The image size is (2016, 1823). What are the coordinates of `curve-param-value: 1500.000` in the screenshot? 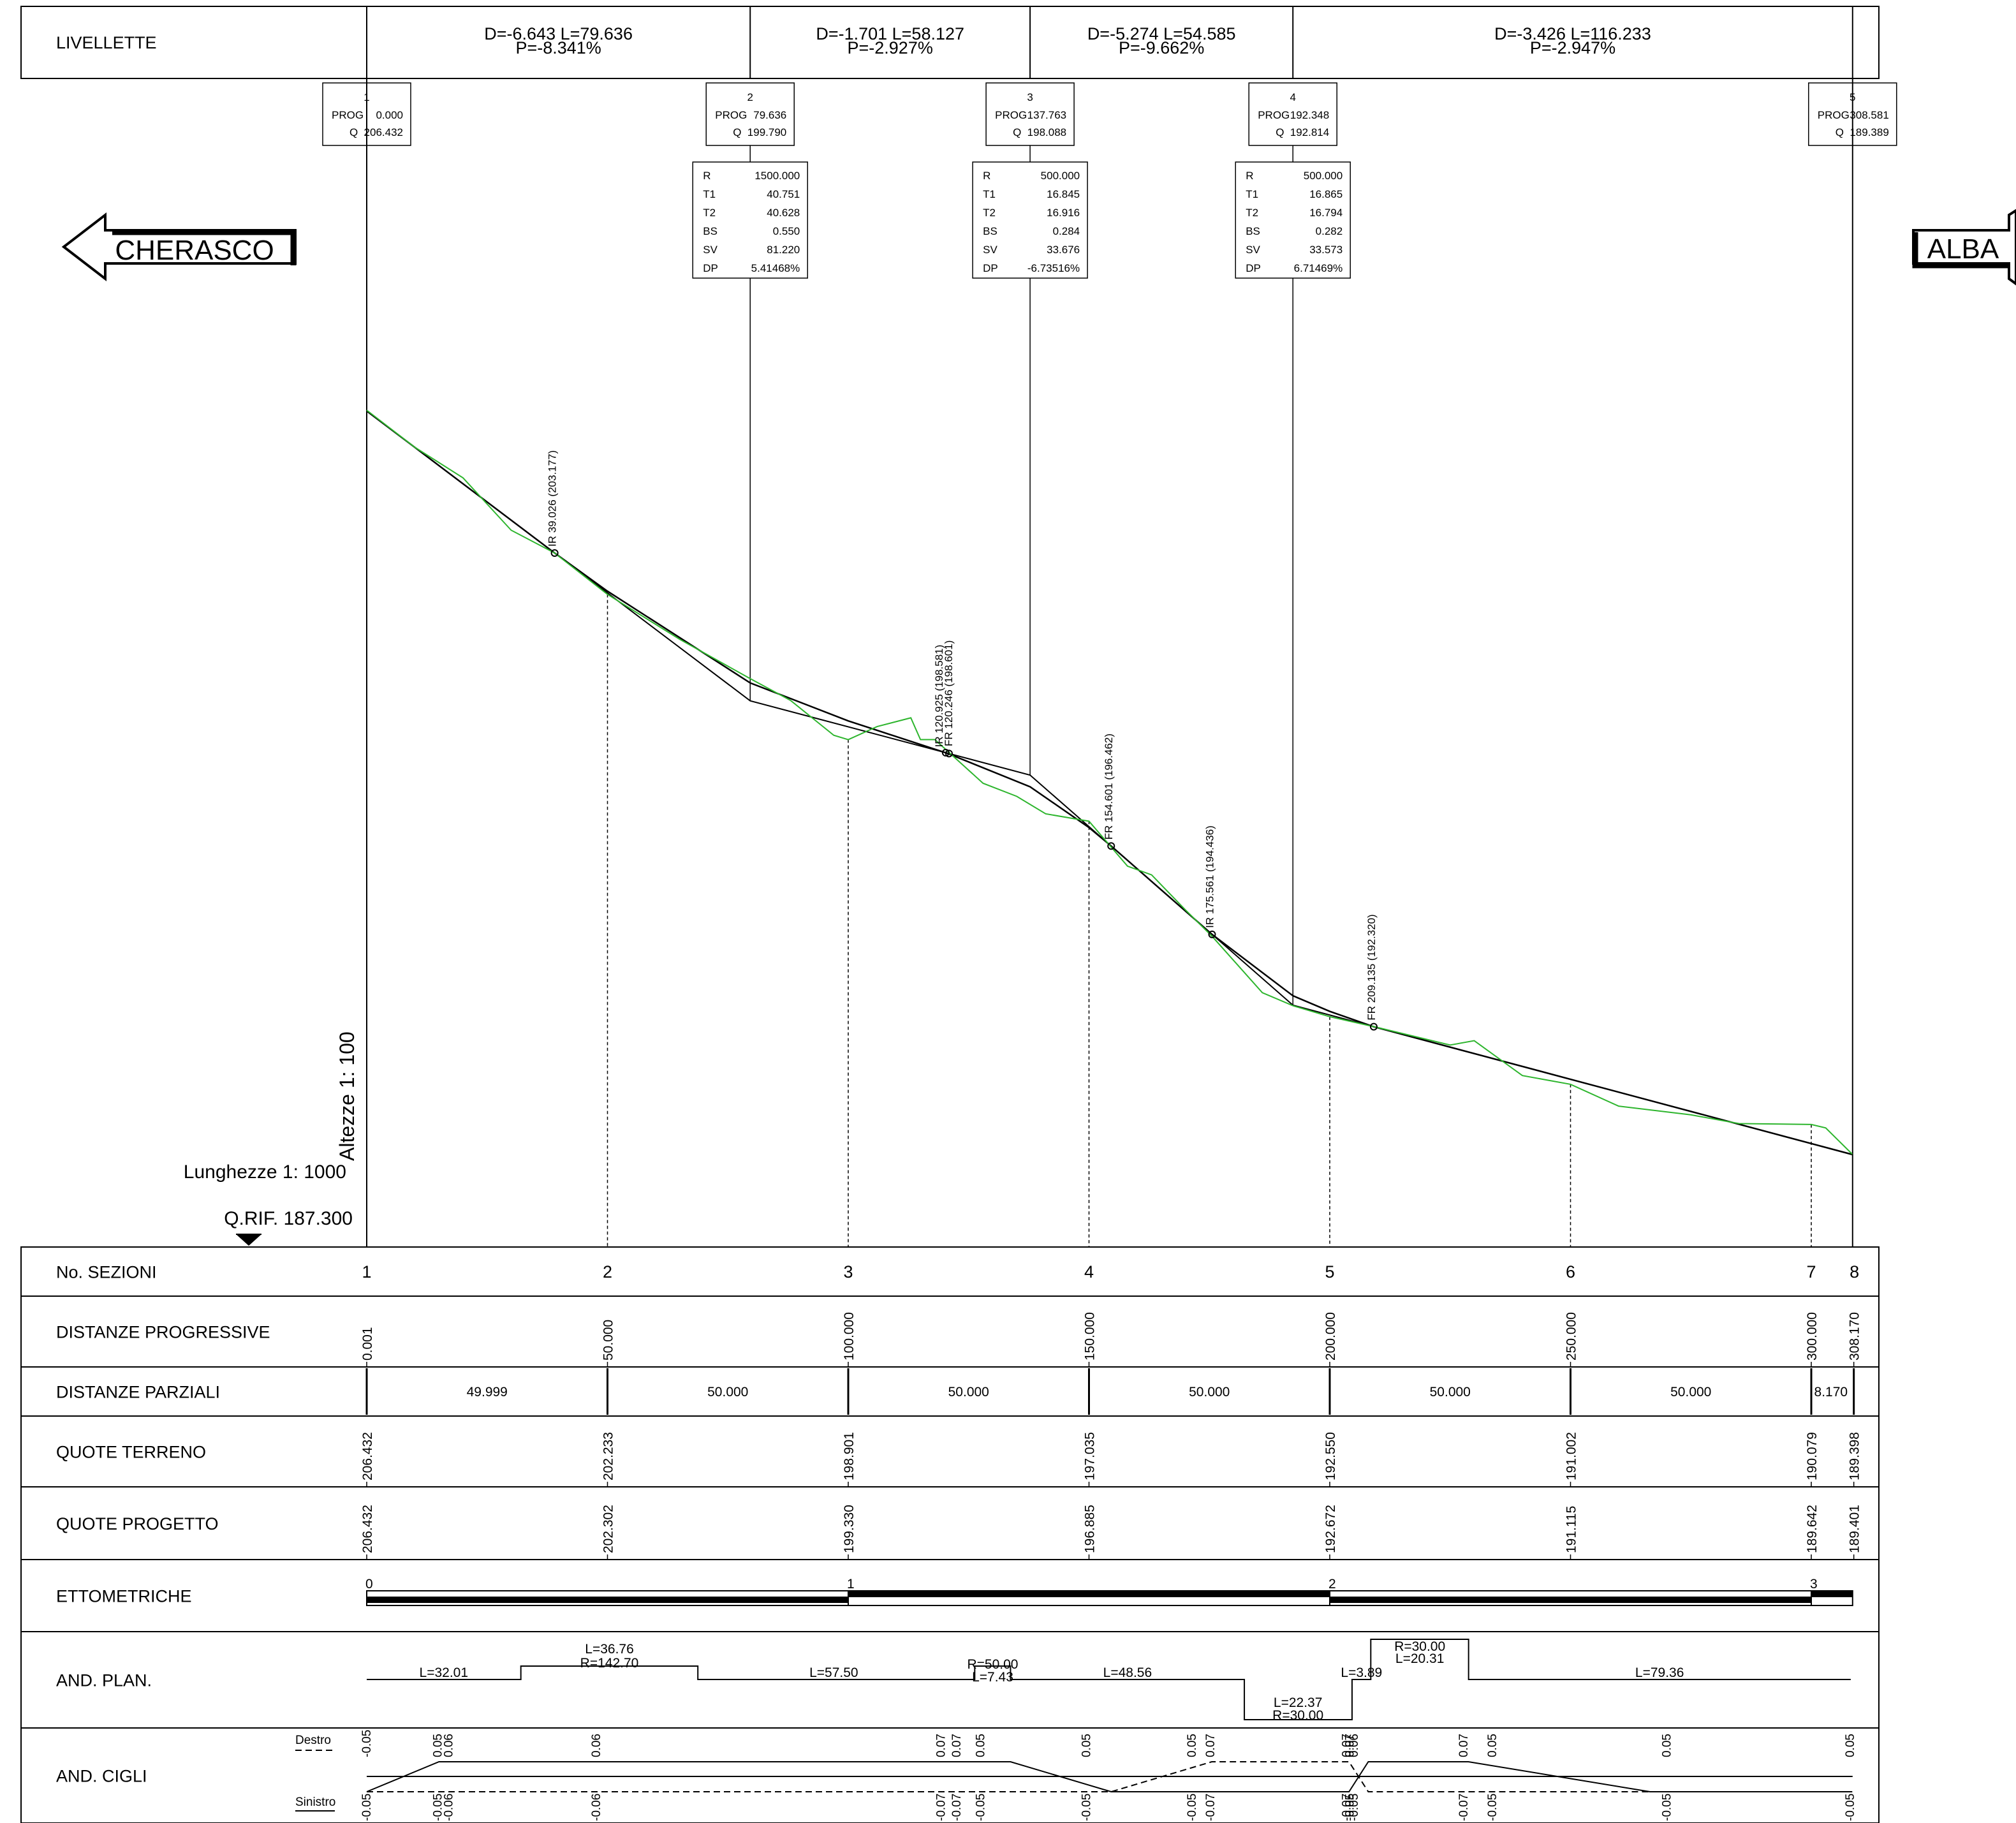 It's located at (777, 176).